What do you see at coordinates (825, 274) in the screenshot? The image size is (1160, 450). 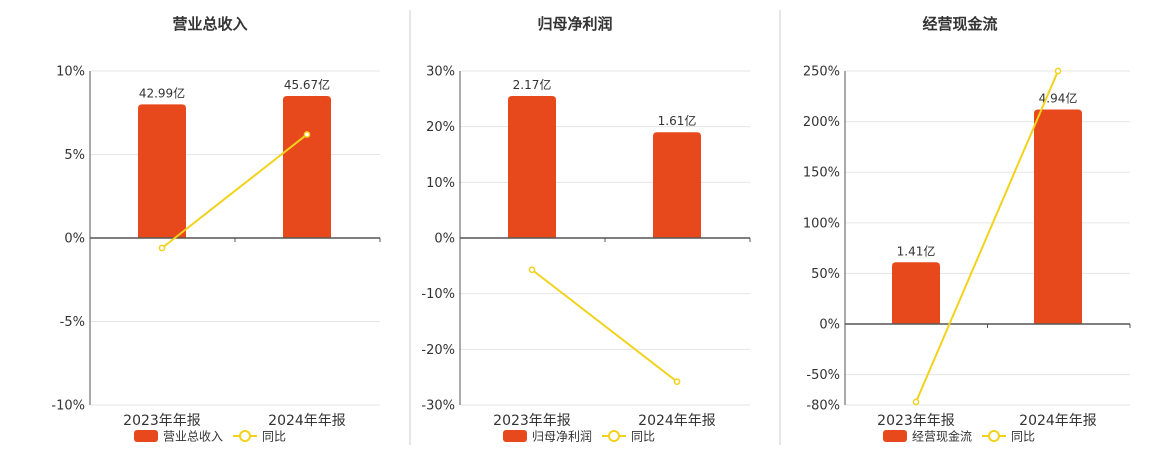 I see `y-tick-label: 50%` at bounding box center [825, 274].